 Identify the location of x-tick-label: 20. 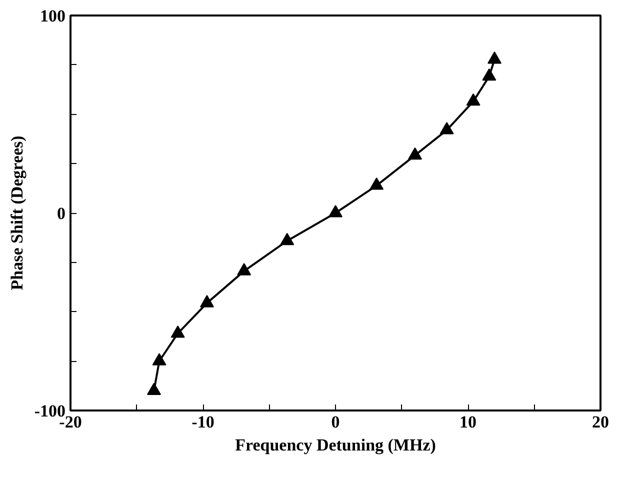
(600, 422).